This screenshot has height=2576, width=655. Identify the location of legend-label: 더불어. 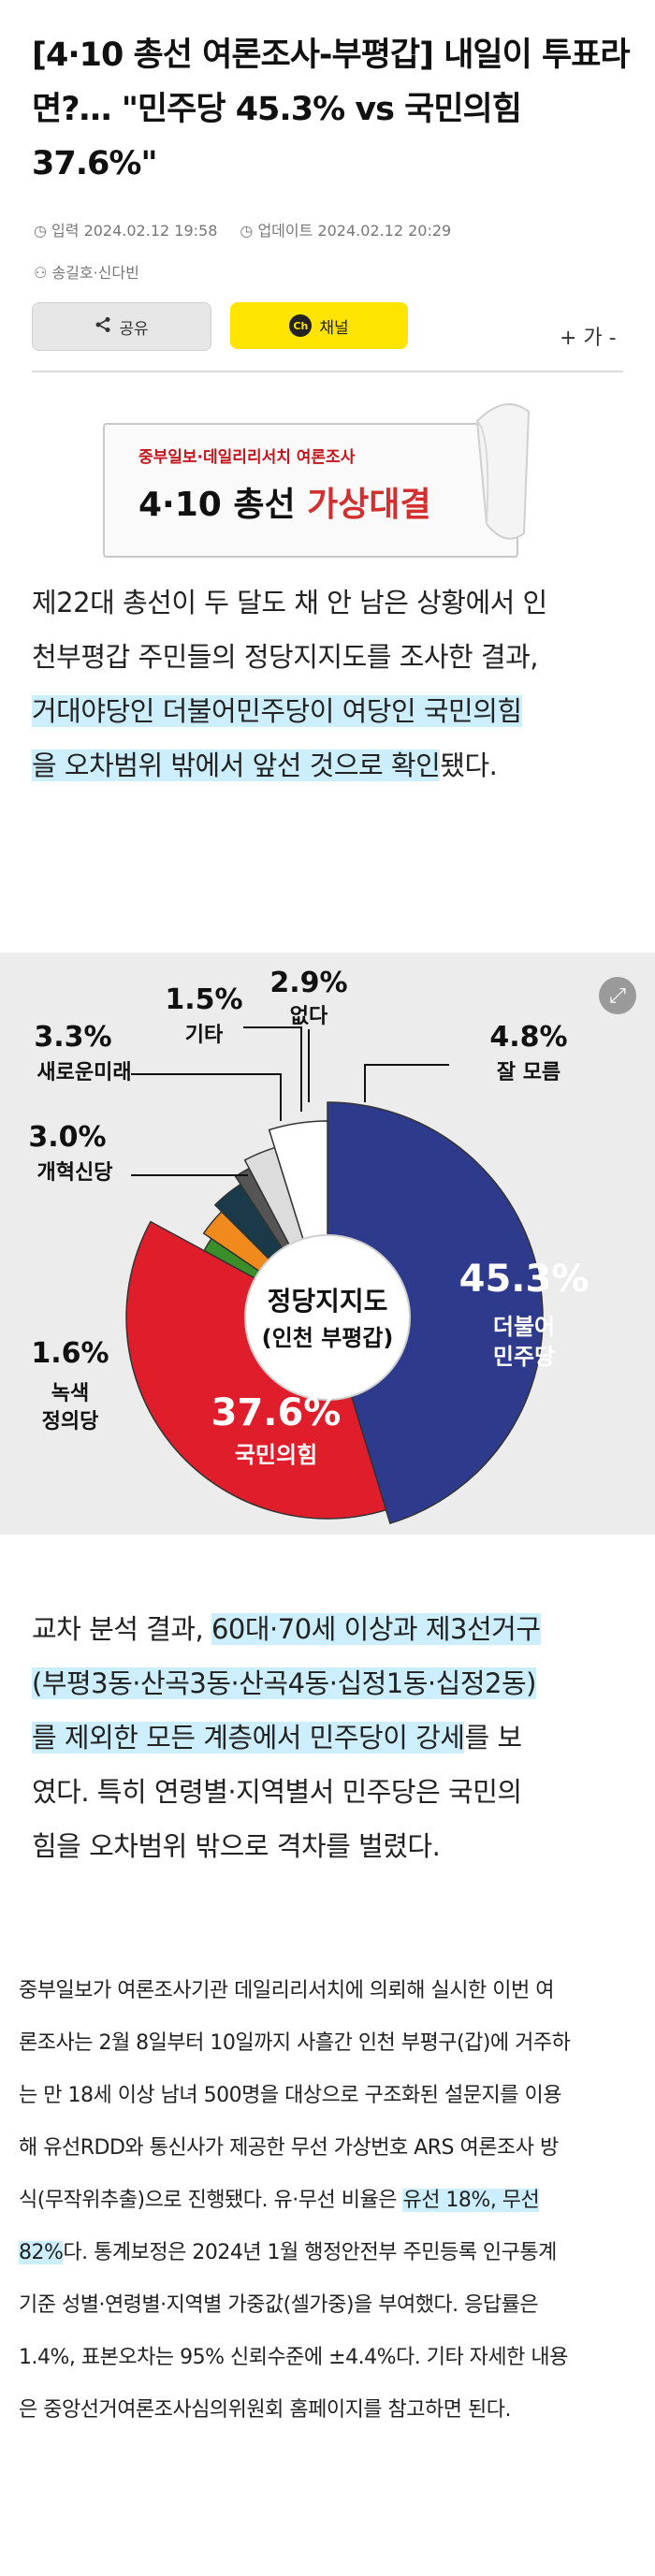
(524, 1327).